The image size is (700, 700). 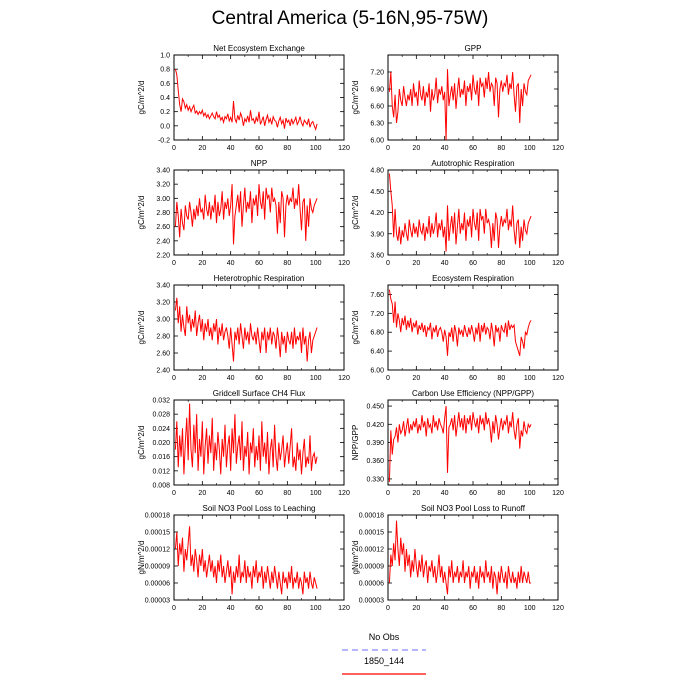 I want to click on y-tick-label: 2.60, so click(x=163, y=354).